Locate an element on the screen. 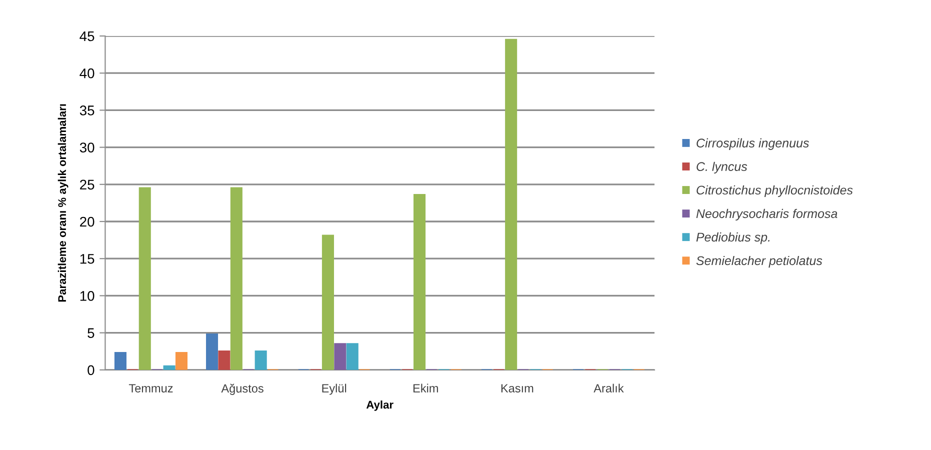  legend-label: C. lyncus is located at coordinates (722, 168).